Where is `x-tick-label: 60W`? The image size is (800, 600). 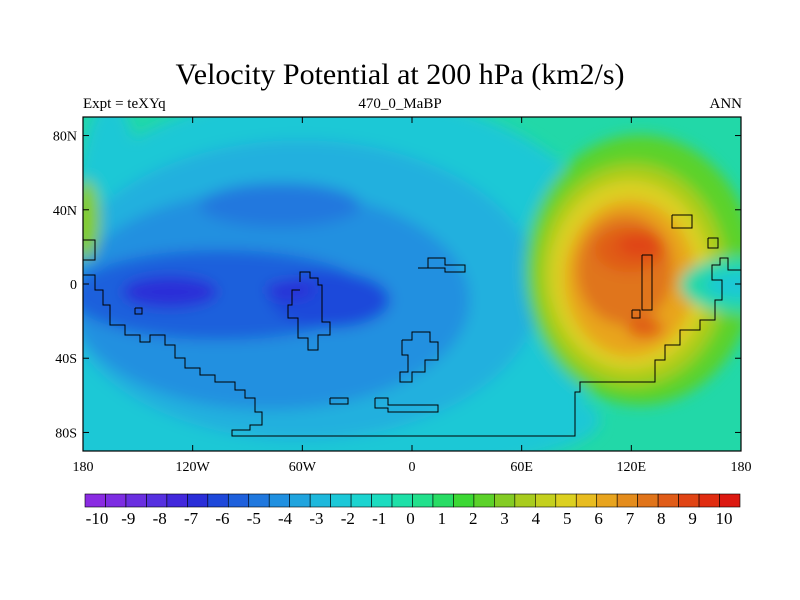 x-tick-label: 60W is located at coordinates (303, 467).